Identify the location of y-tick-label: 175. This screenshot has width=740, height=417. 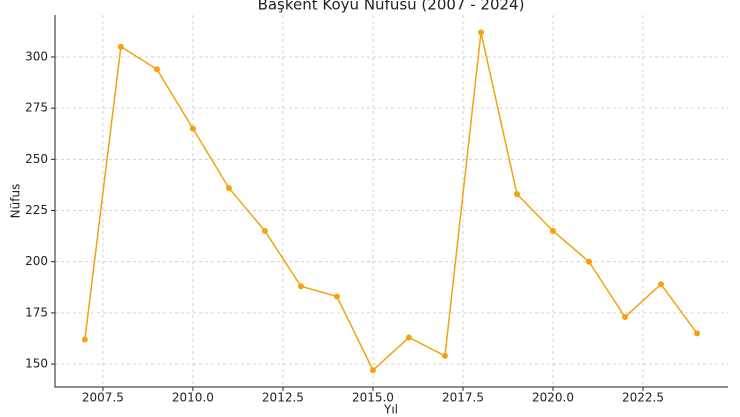
(36, 312).